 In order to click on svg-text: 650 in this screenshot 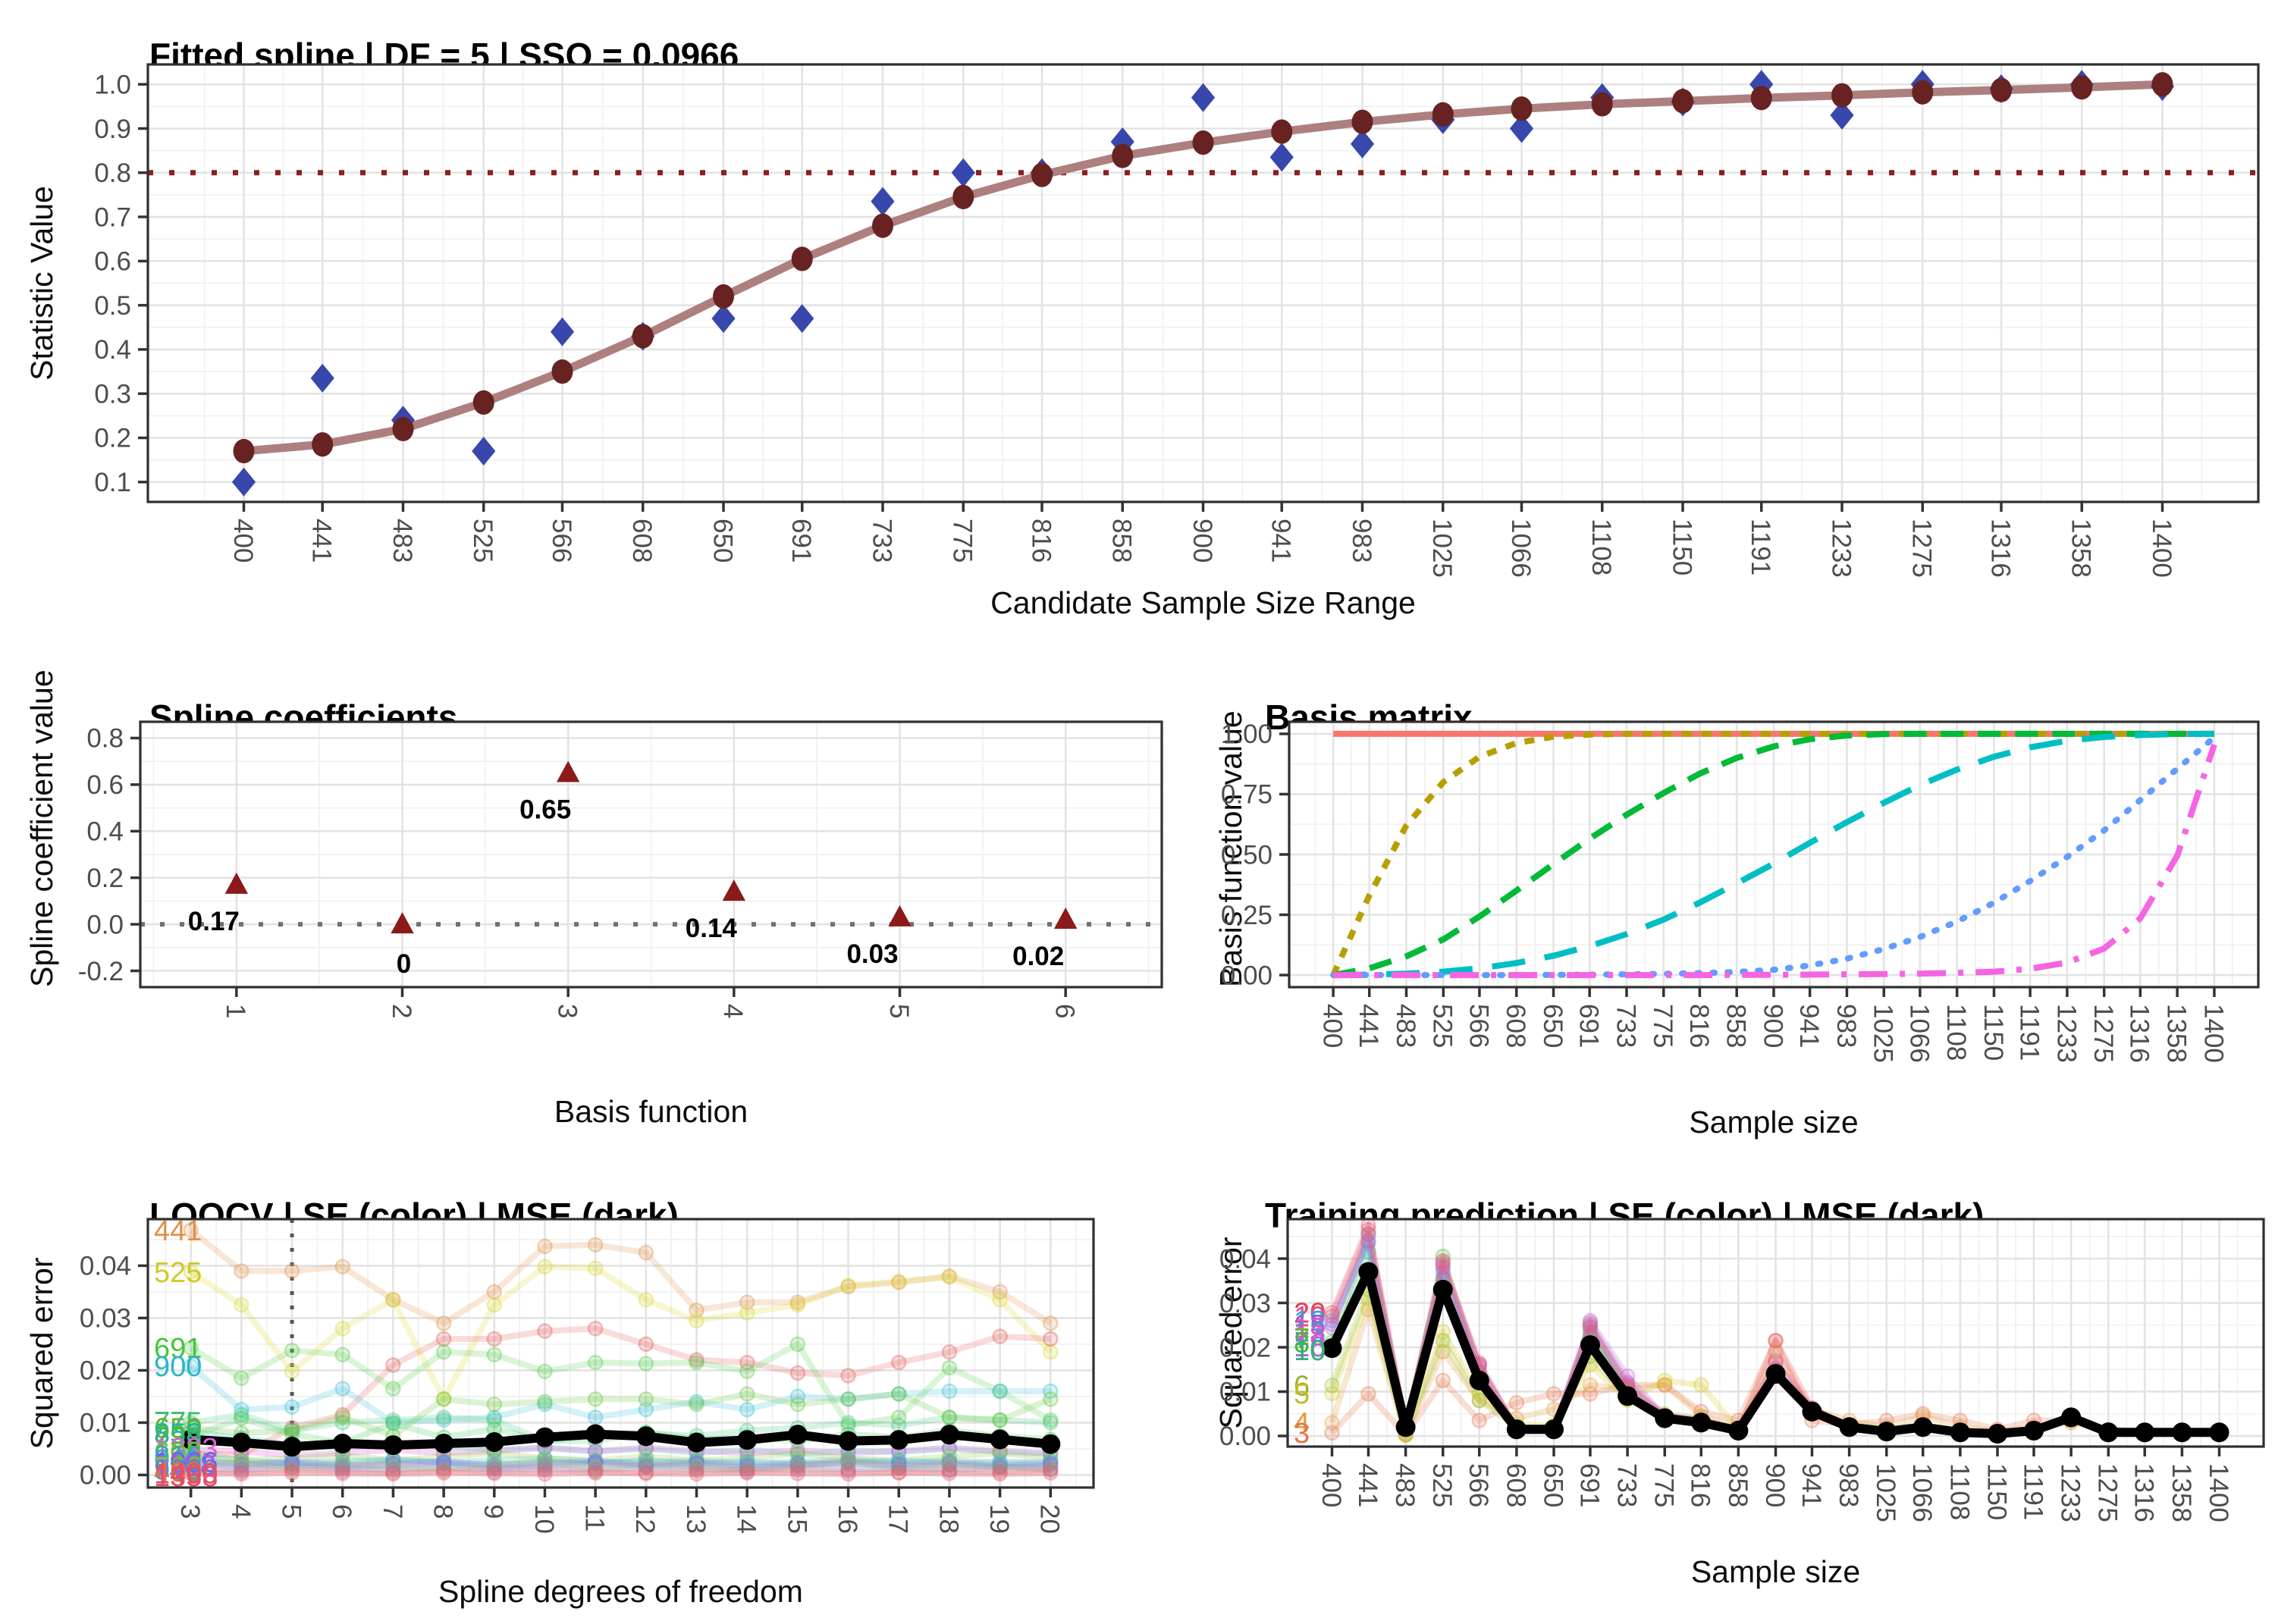, I will do `click(722, 541)`.